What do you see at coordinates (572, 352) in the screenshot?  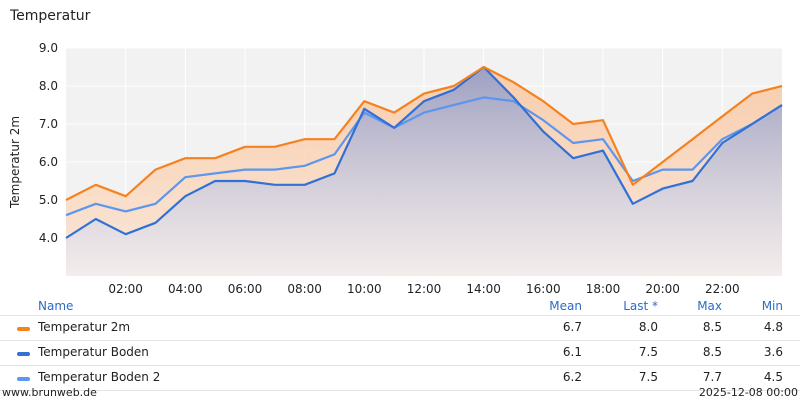 I see `legend-mean-value: 6.1` at bounding box center [572, 352].